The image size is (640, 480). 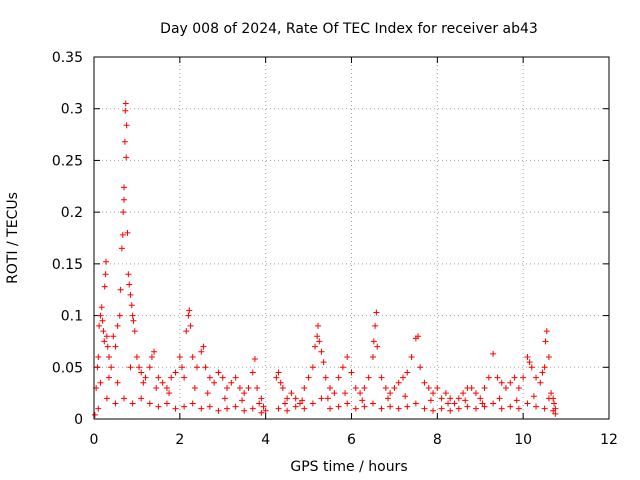 I want to click on x-tick-label: 2, so click(x=179, y=440).